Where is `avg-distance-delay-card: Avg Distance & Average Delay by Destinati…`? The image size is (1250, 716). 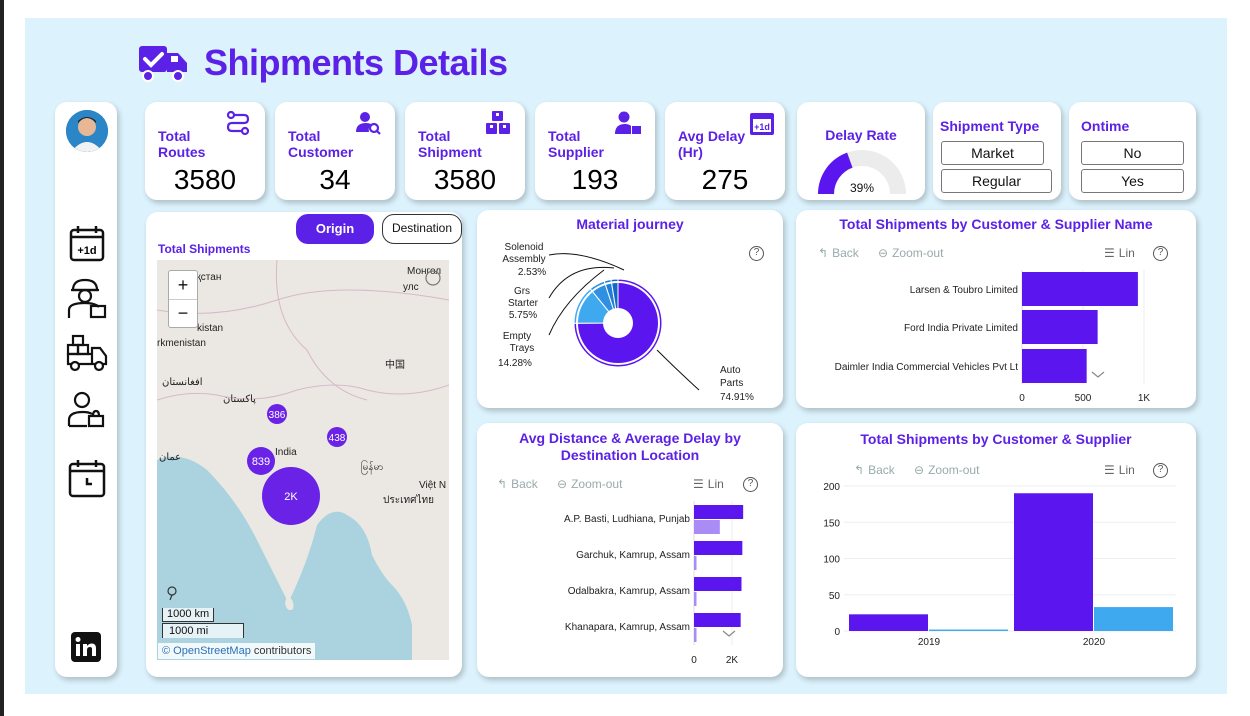
avg-distance-delay-card: Avg Distance & Average Delay by Destinati… is located at coordinates (630, 550).